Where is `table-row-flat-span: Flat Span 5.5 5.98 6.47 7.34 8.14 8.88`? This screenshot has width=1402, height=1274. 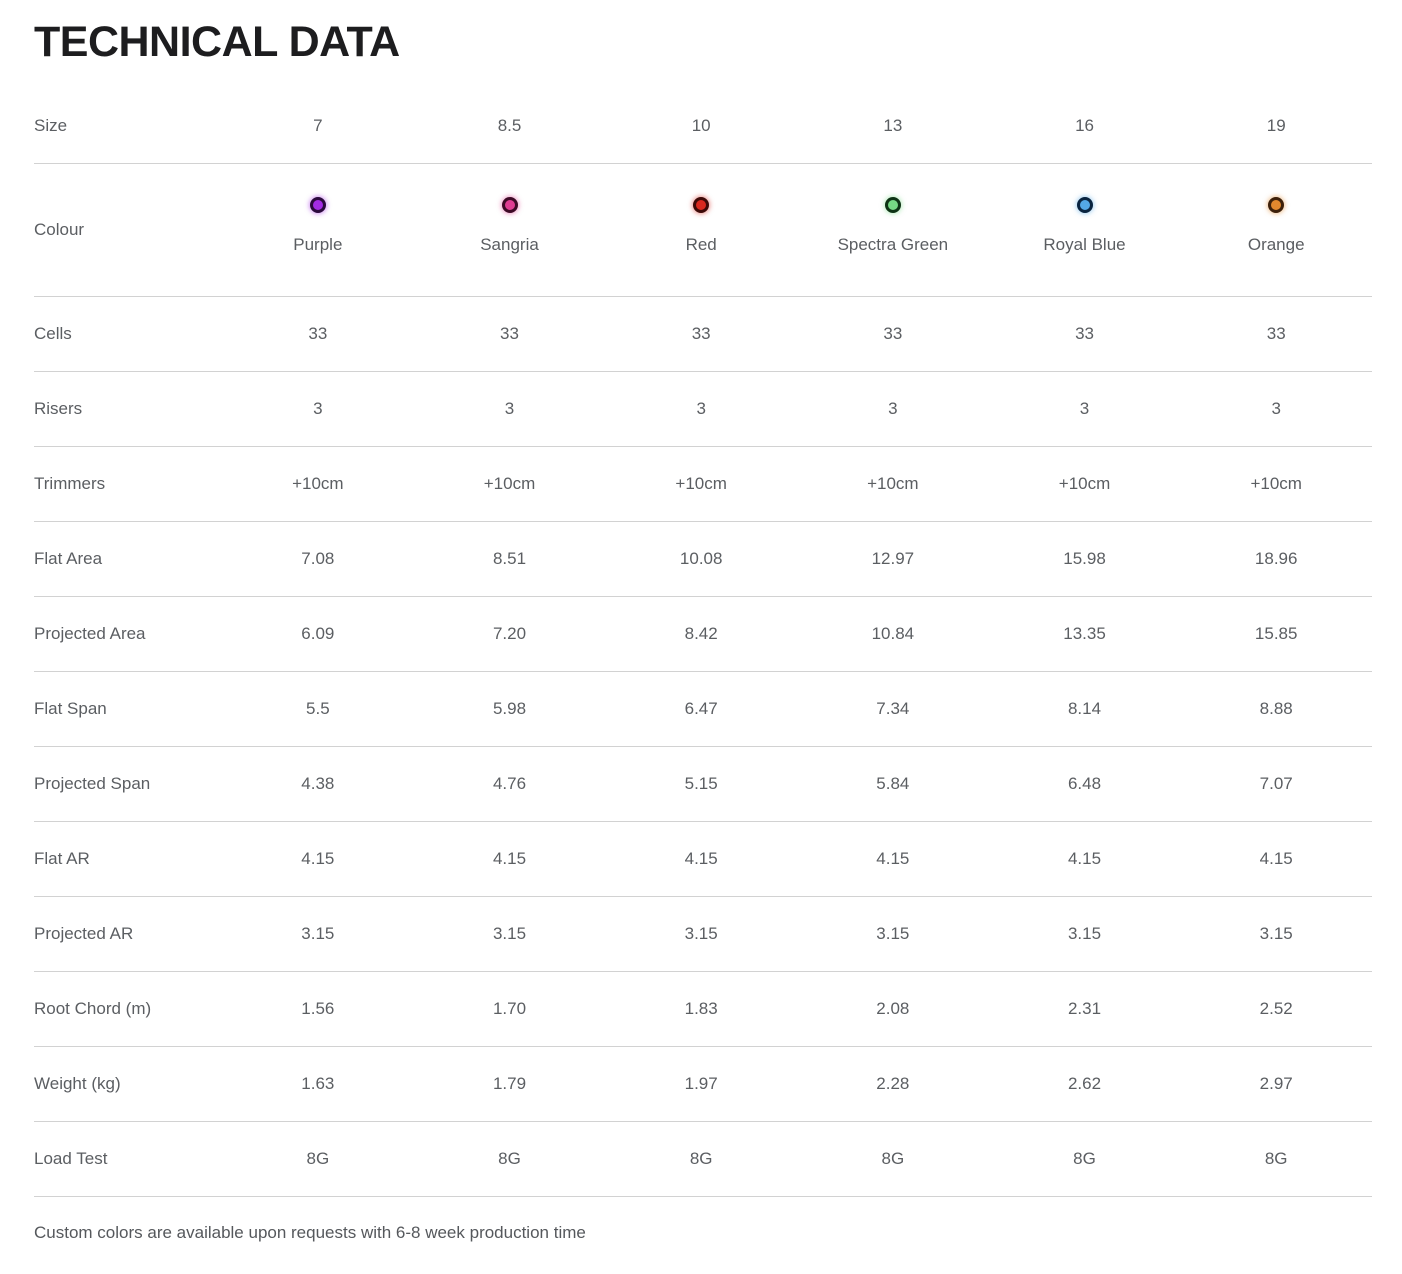
table-row-flat-span: Flat Span 5.5 5.98 6.47 7.34 8.14 8.88 is located at coordinates (703, 710).